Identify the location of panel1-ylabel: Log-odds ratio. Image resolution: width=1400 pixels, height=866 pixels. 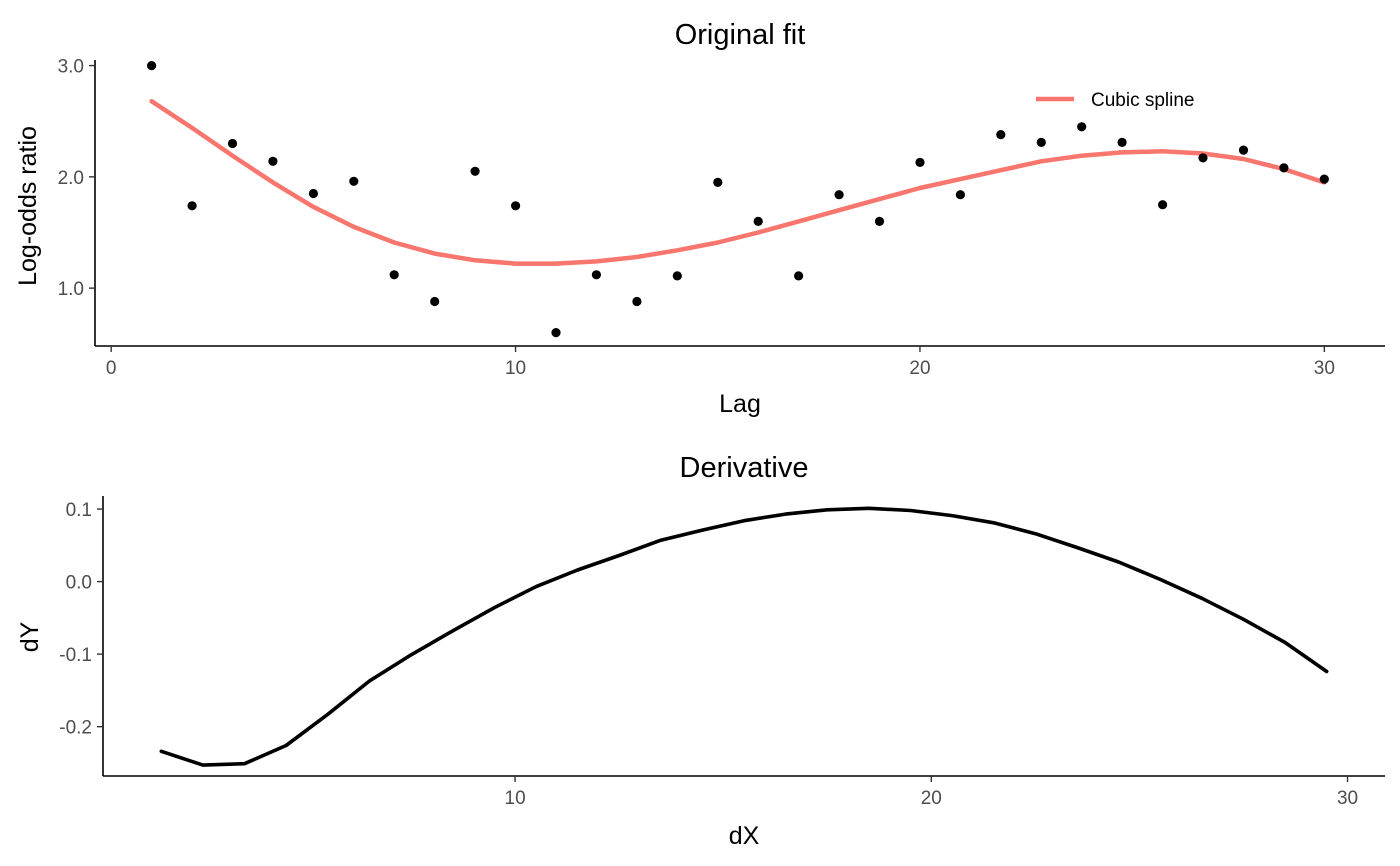
(28, 206).